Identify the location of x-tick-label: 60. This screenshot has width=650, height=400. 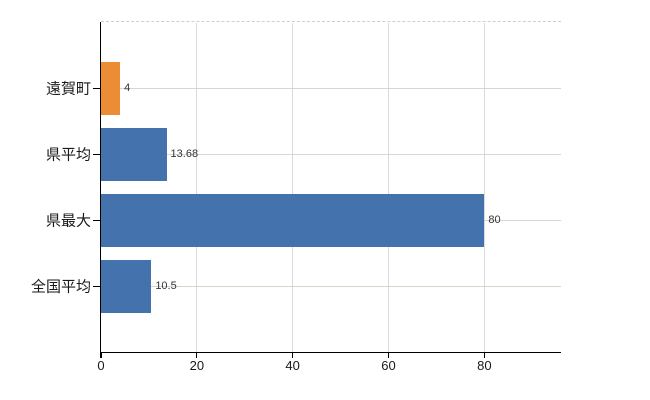
(388, 365).